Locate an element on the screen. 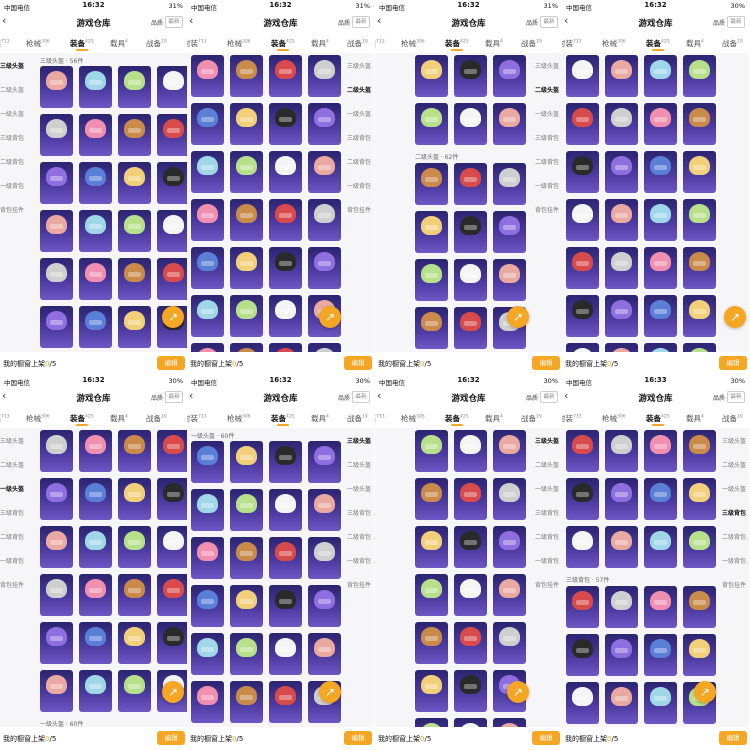 Image resolution: width=750 pixels, height=750 pixels. sort-filter: 最新 is located at coordinates (736, 22).